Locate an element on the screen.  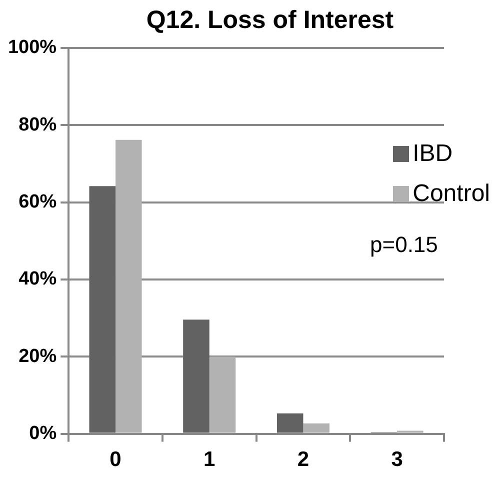
x-tick-label: 0 is located at coordinates (116, 460).